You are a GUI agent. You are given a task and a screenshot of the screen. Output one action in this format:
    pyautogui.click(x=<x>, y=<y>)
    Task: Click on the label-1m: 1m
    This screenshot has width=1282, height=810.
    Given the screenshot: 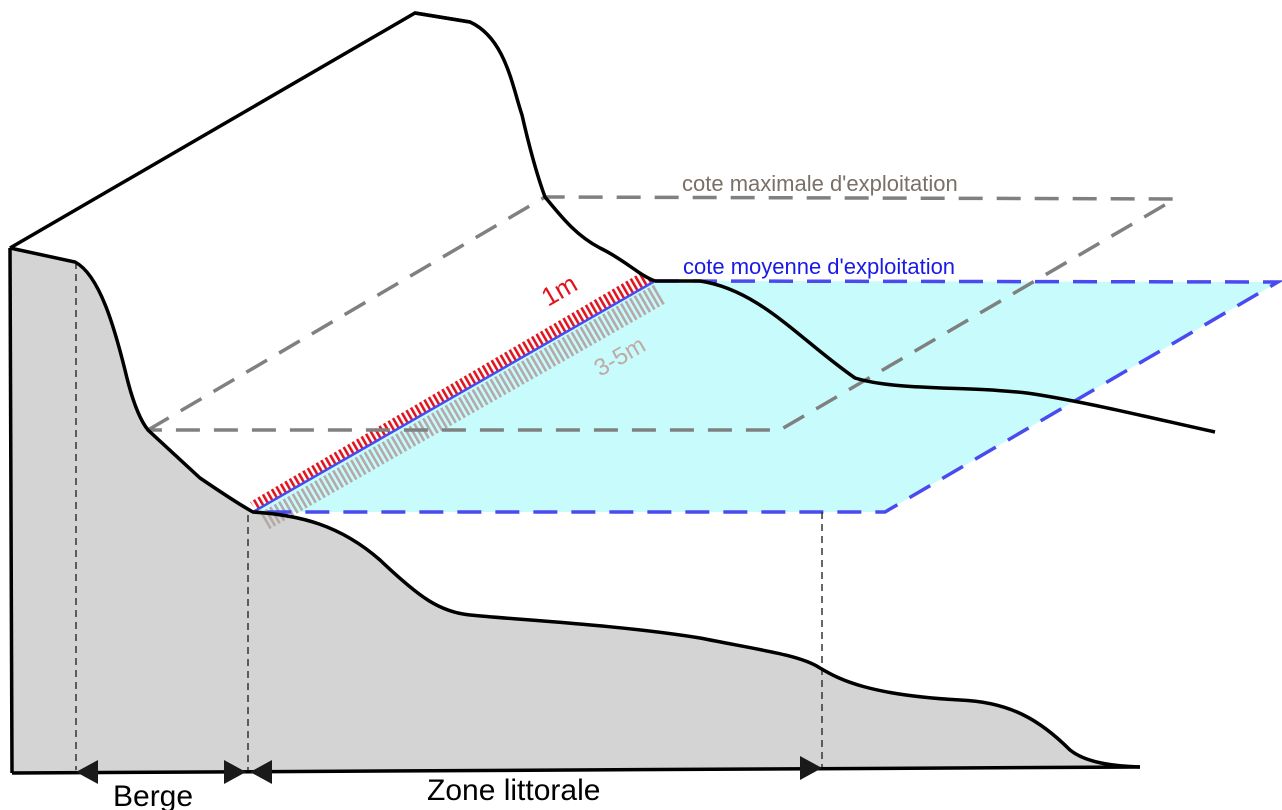 What is the action you would take?
    pyautogui.click(x=559, y=290)
    